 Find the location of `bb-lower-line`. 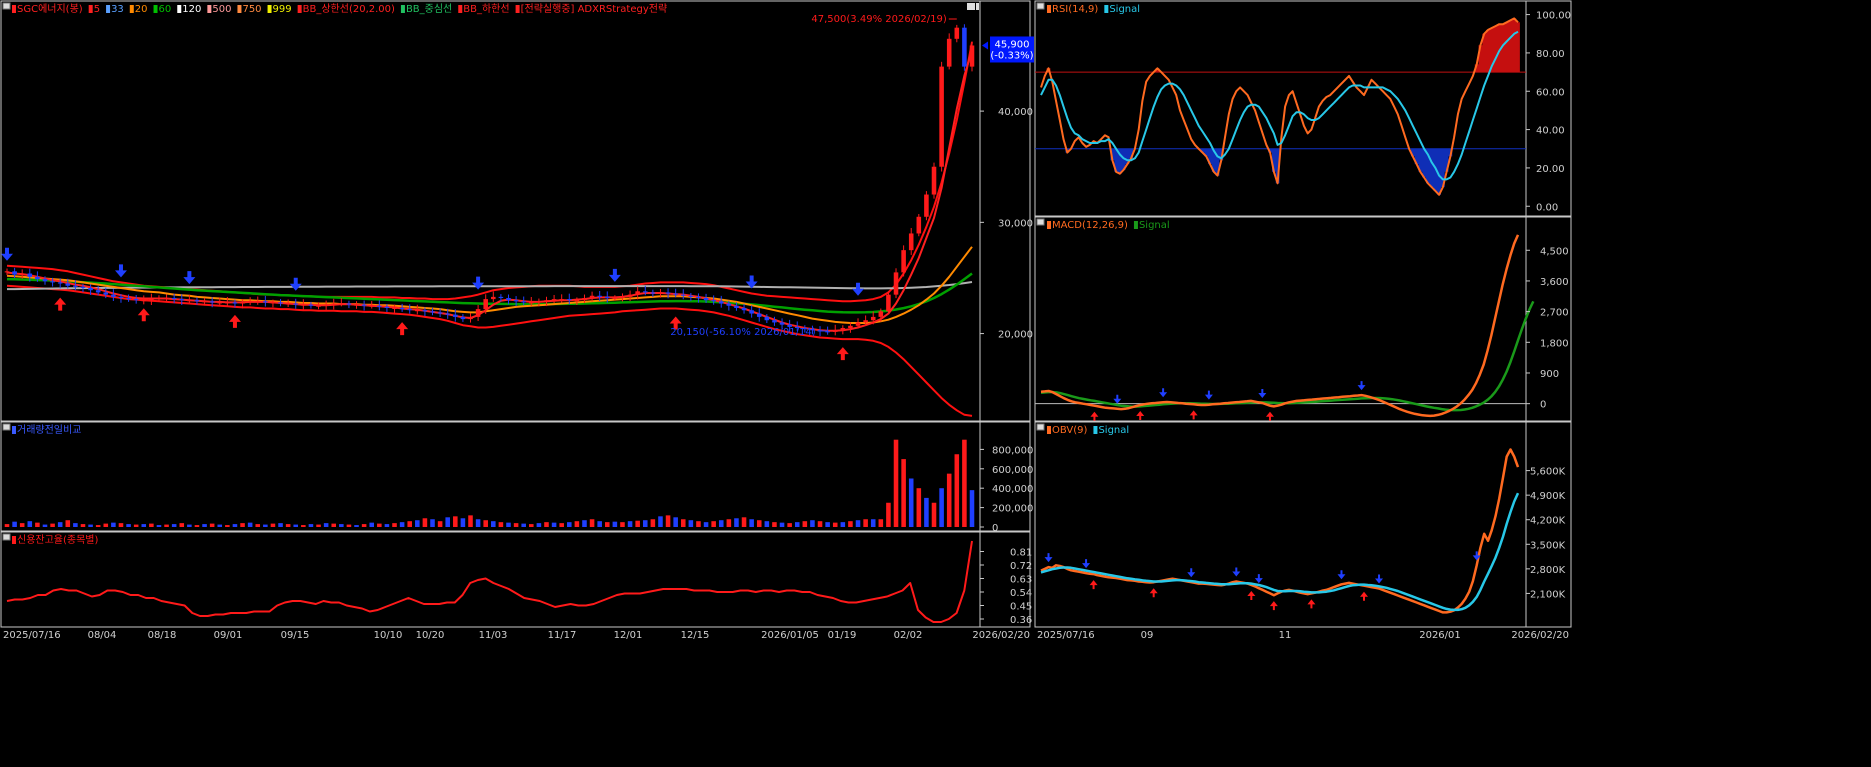

bb-lower-line is located at coordinates (489, 350).